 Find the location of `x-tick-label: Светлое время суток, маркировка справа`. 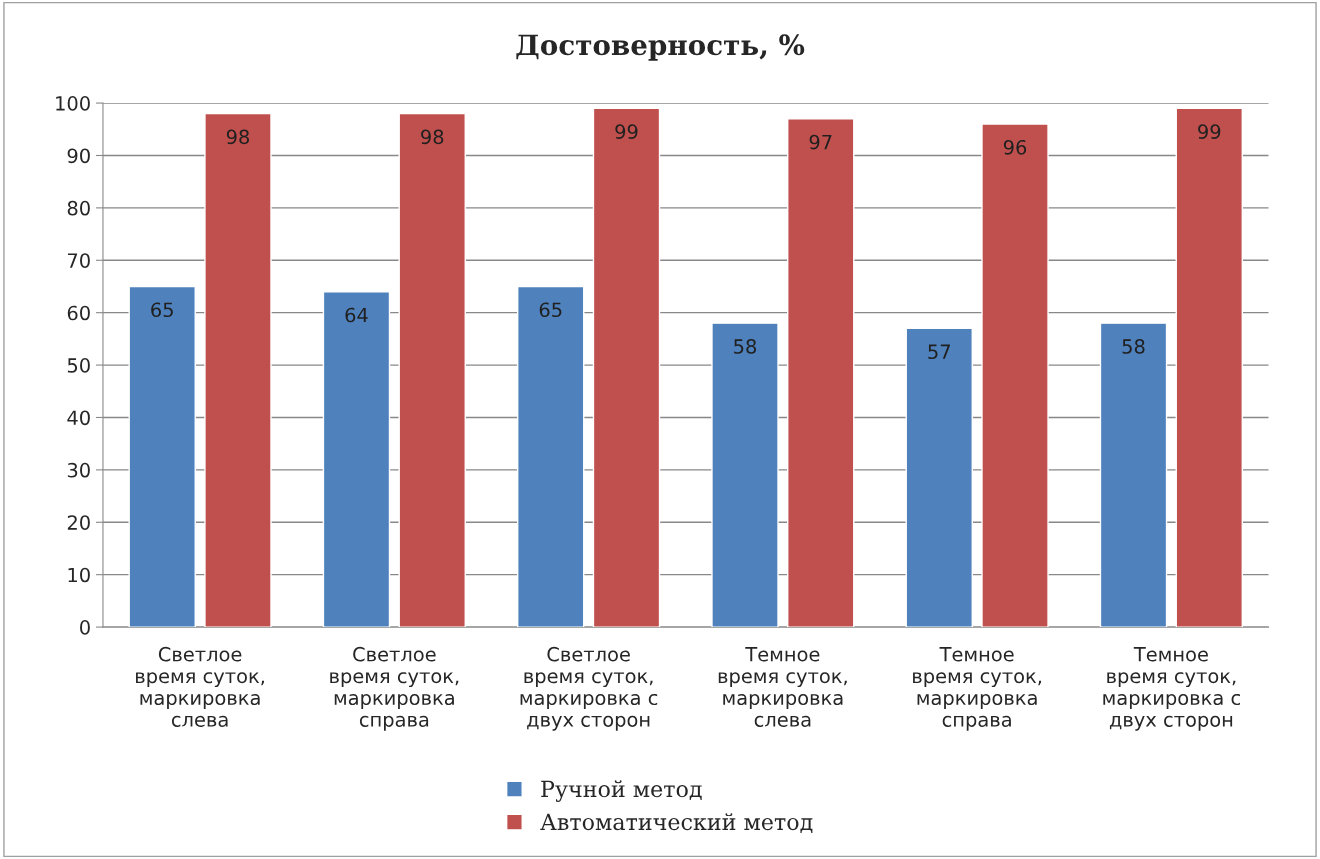

x-tick-label: Светлое время суток, маркировка справа is located at coordinates (394, 688).